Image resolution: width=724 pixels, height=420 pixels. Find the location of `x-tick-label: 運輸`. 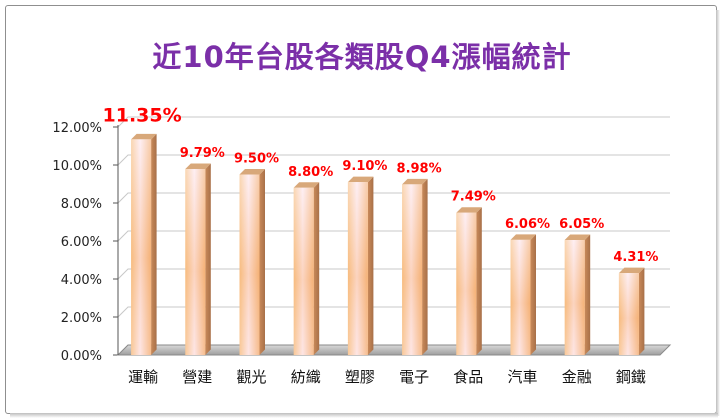

x-tick-label: 運輸 is located at coordinates (143, 377).